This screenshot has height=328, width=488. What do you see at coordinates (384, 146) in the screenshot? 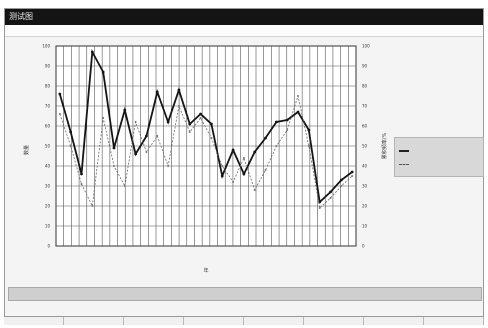
I see `y-axis-label-right: 累积频率/%` at bounding box center [384, 146].